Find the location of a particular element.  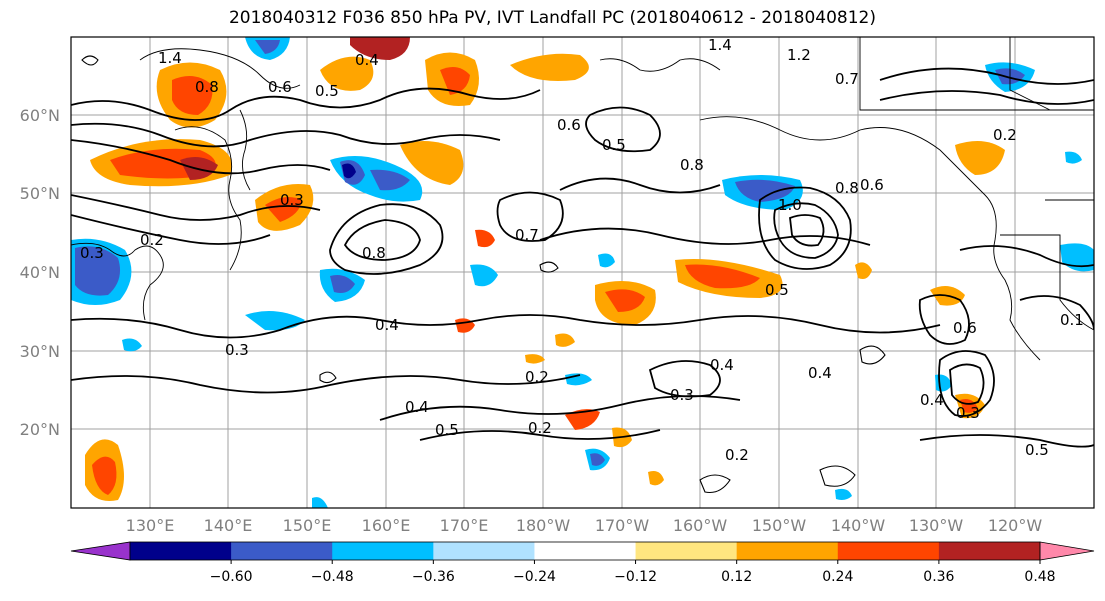

colorbar-tick-label: −0.48 is located at coordinates (332, 577).